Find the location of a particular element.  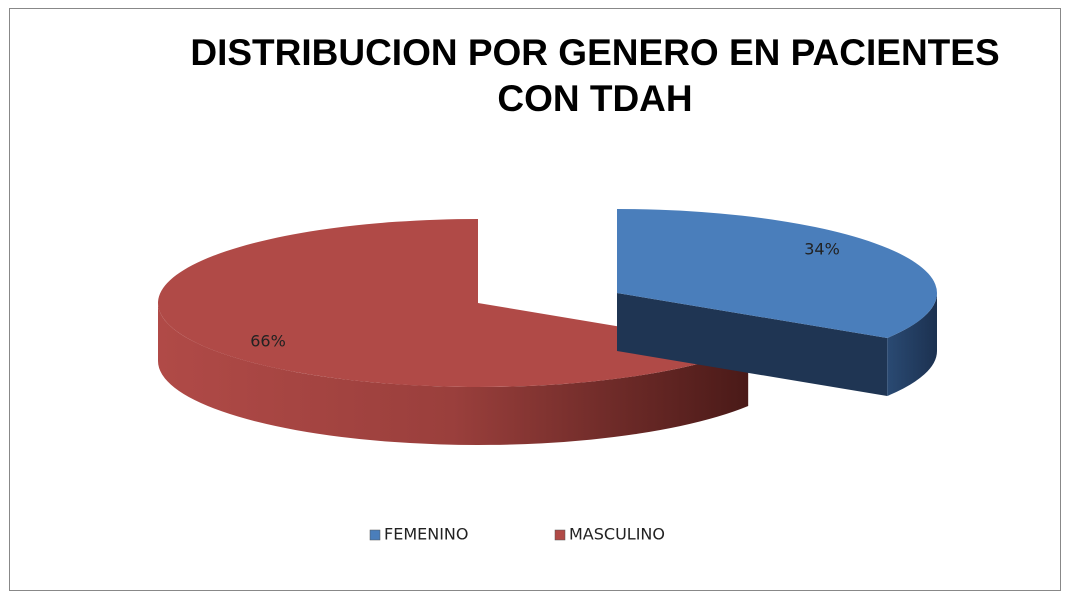

legend-label: FEMENINO is located at coordinates (426, 534).